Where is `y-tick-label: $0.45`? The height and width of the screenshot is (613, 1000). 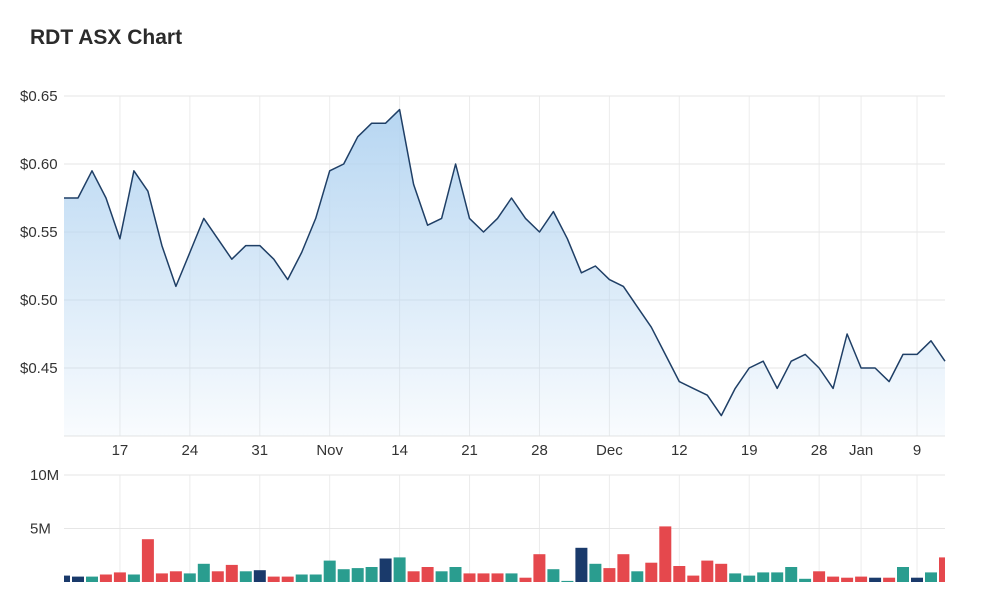 y-tick-label: $0.45 is located at coordinates (39, 368).